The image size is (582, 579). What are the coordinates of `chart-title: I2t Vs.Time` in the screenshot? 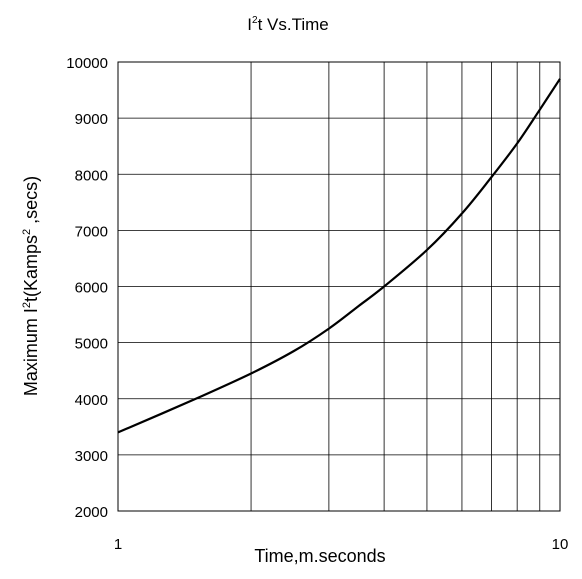 It's located at (287, 24).